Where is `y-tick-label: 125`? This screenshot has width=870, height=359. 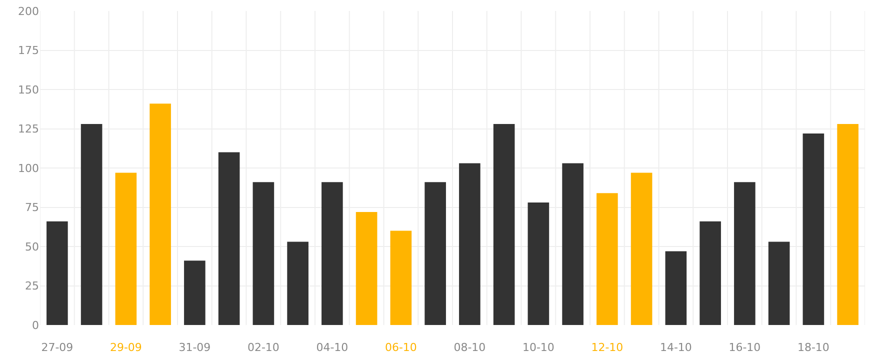 y-tick-label: 125 is located at coordinates (28, 129).